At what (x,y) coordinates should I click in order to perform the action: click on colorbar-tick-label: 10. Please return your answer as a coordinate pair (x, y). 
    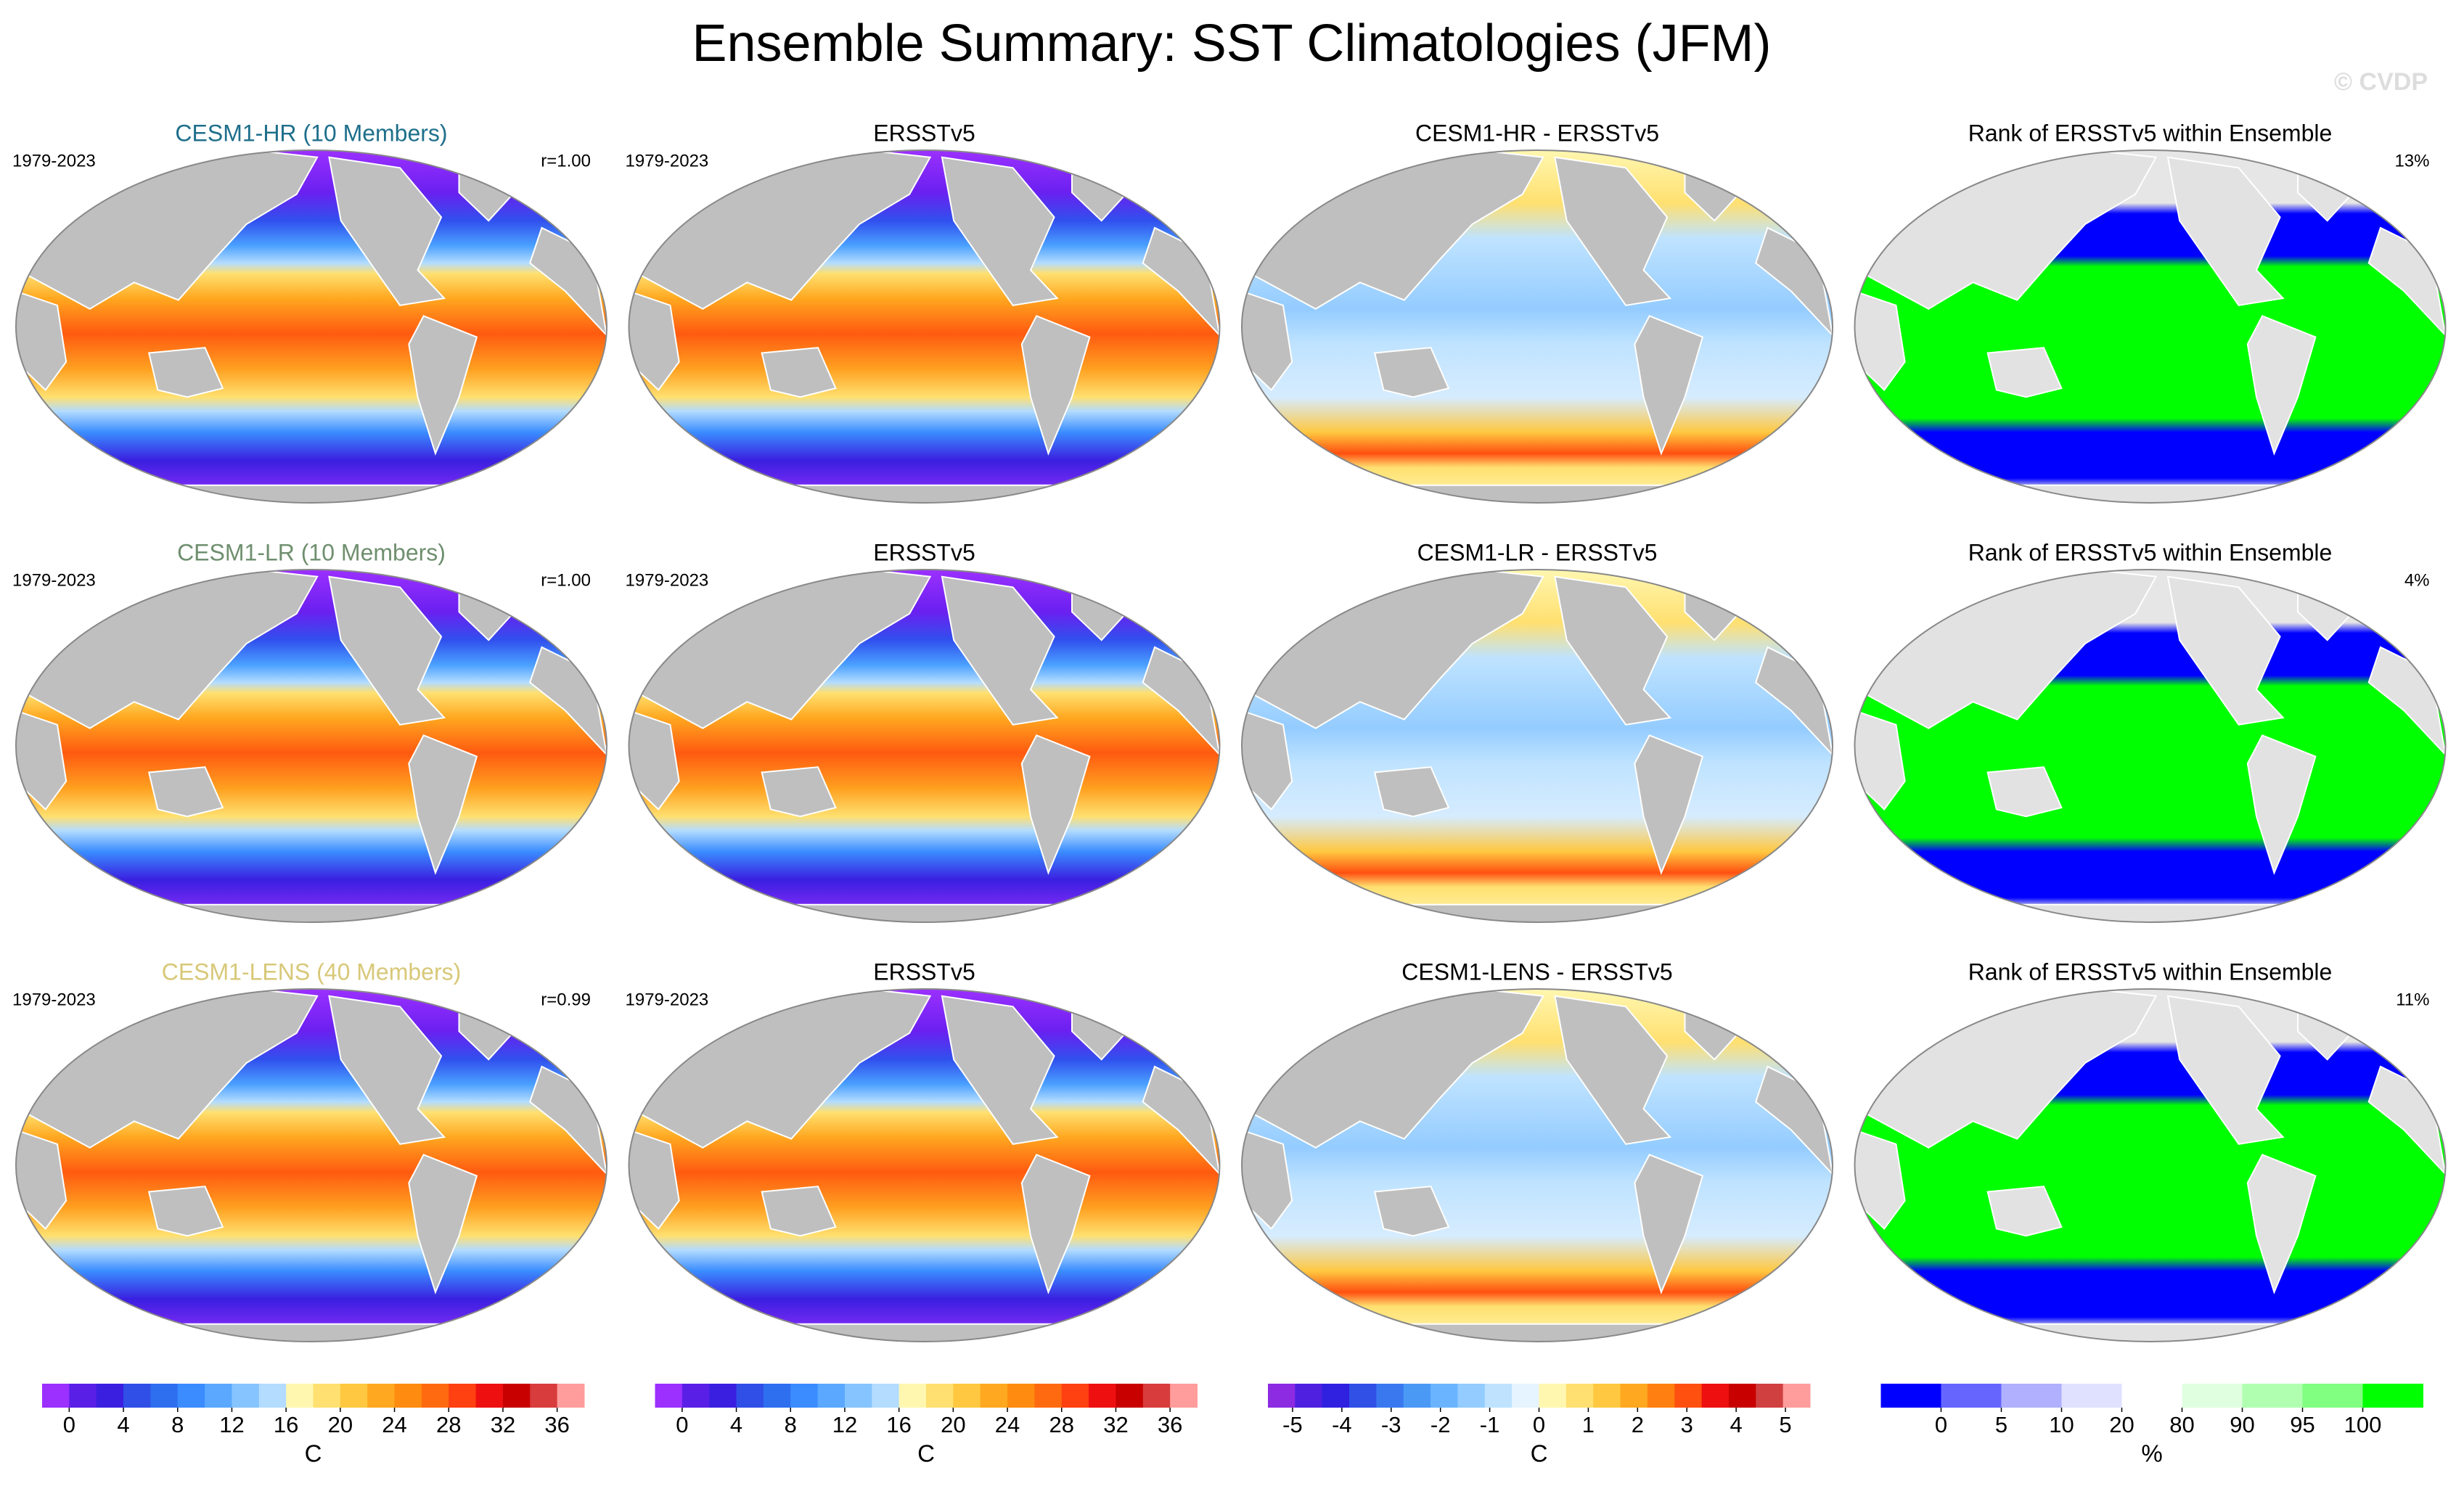
    Looking at the image, I should click on (2061, 1424).